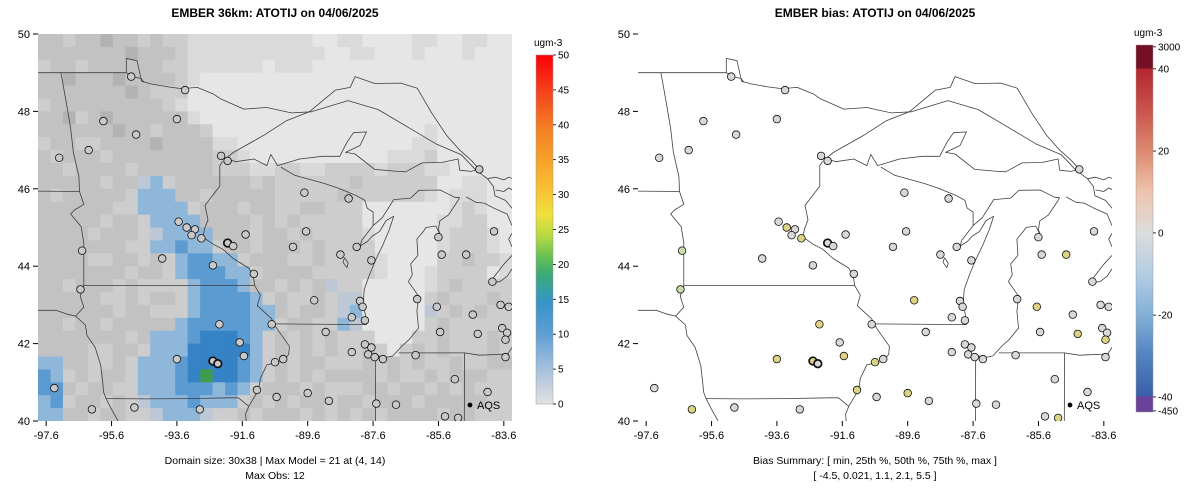  What do you see at coordinates (564, 230) in the screenshot?
I see `colorbar-tick-label: 25` at bounding box center [564, 230].